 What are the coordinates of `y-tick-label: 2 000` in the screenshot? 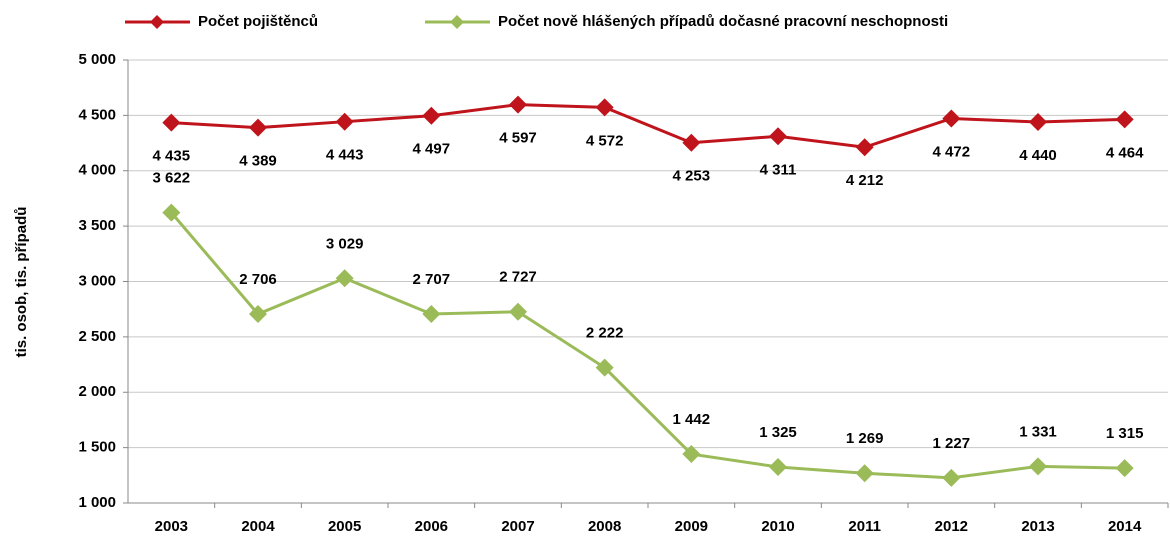 It's located at (97, 391).